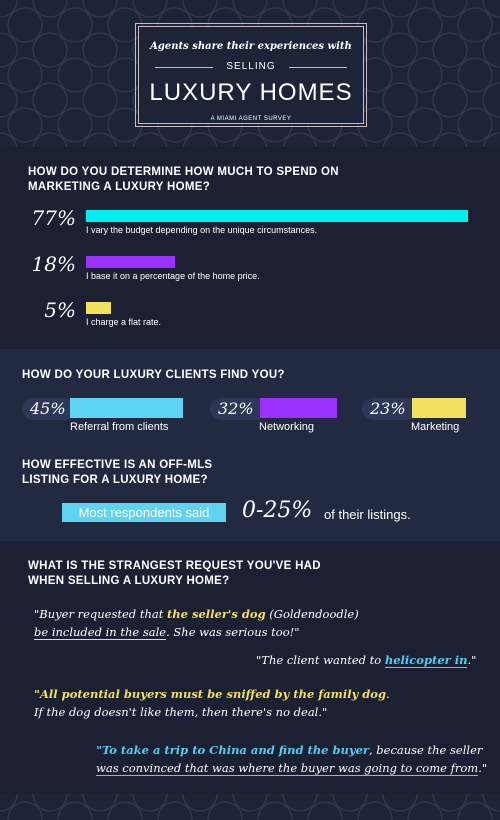 Image resolution: width=500 pixels, height=820 pixels. Describe the element at coordinates (60, 310) in the screenshot. I see `bar-value-label: 5%` at that location.